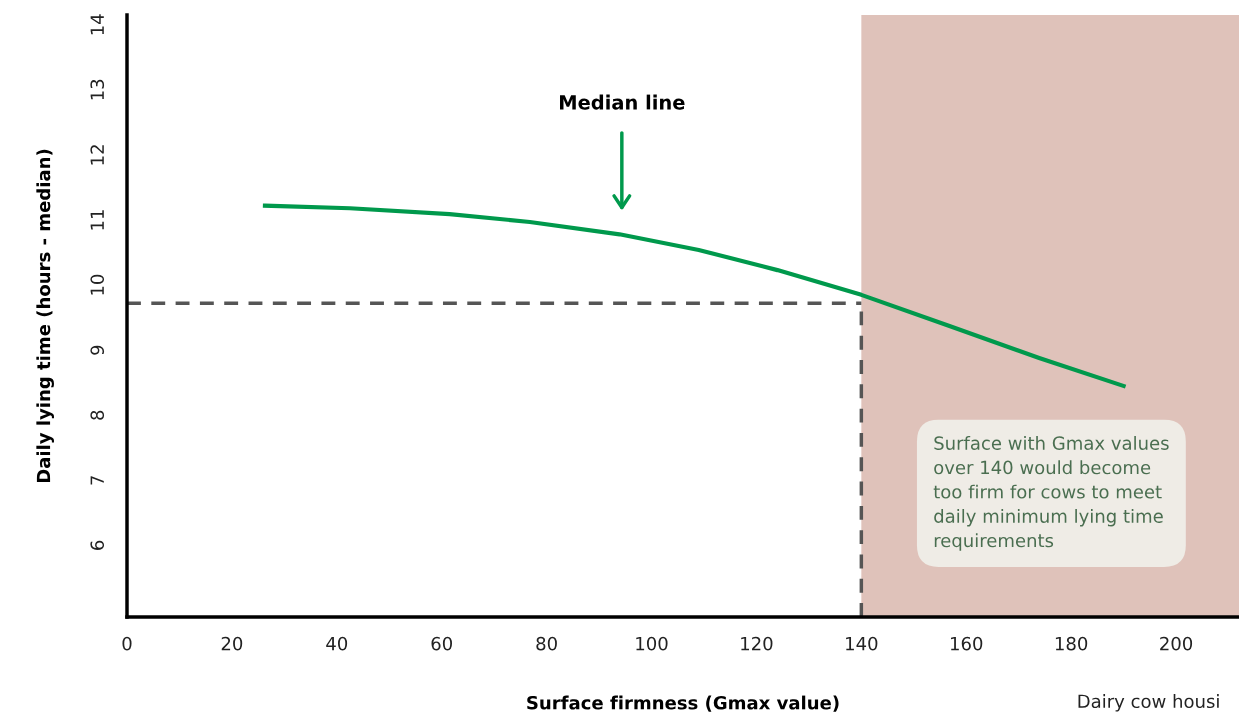 The width and height of the screenshot is (1239, 713). Describe the element at coordinates (97, 220) in the screenshot. I see `y-tick-label: 11` at that location.